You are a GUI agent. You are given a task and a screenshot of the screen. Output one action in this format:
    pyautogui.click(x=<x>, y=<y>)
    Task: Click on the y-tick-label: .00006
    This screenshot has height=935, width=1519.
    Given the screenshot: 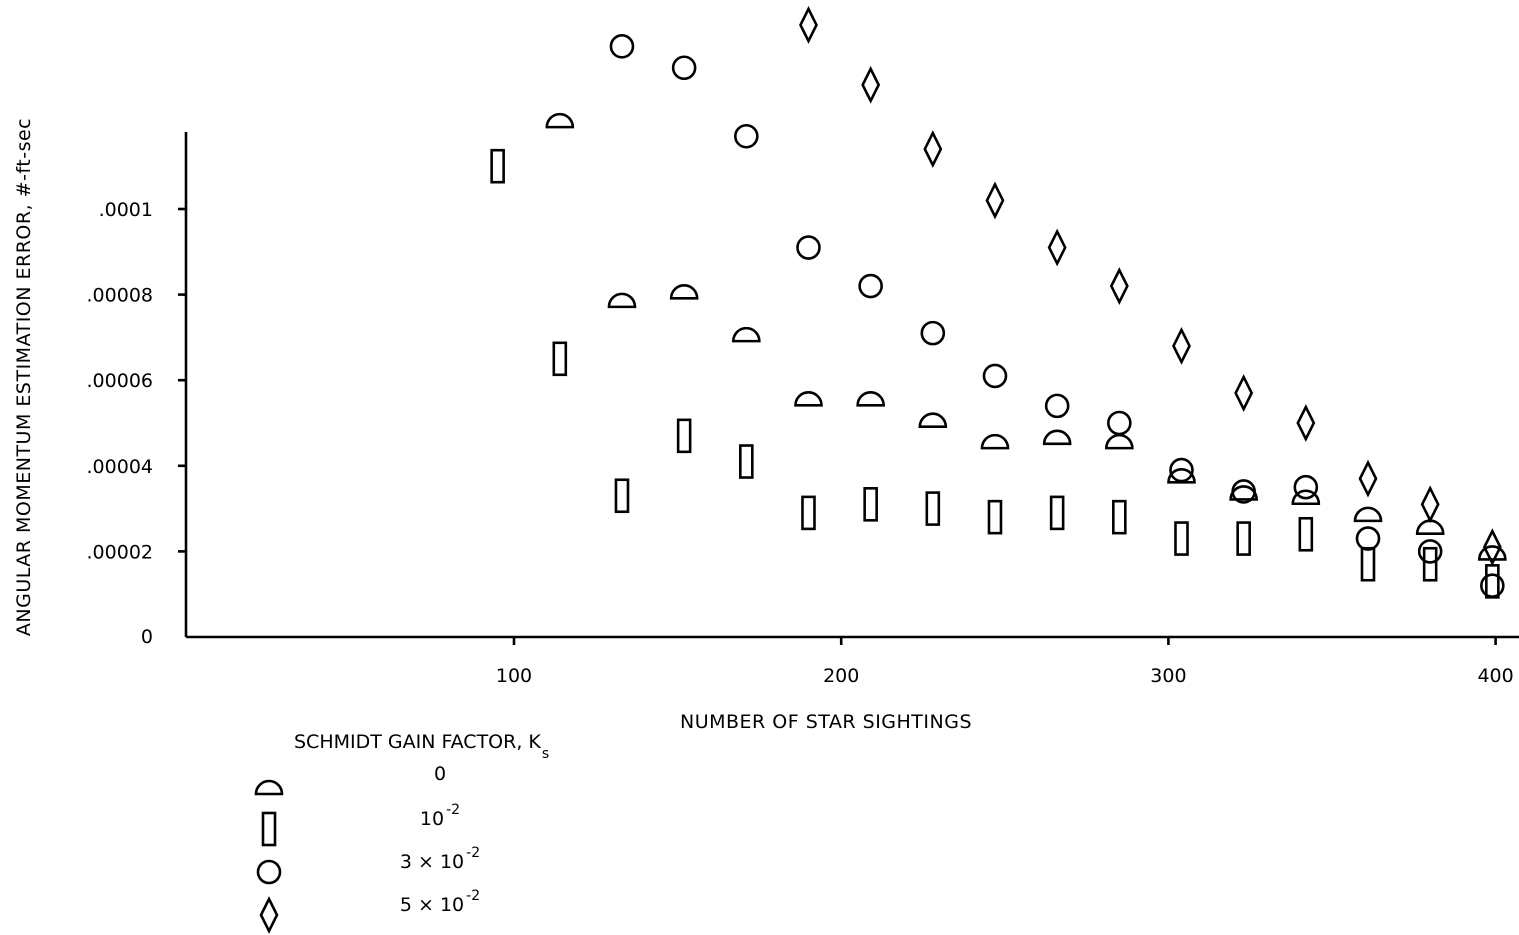 What is the action you would take?
    pyautogui.click(x=120, y=381)
    